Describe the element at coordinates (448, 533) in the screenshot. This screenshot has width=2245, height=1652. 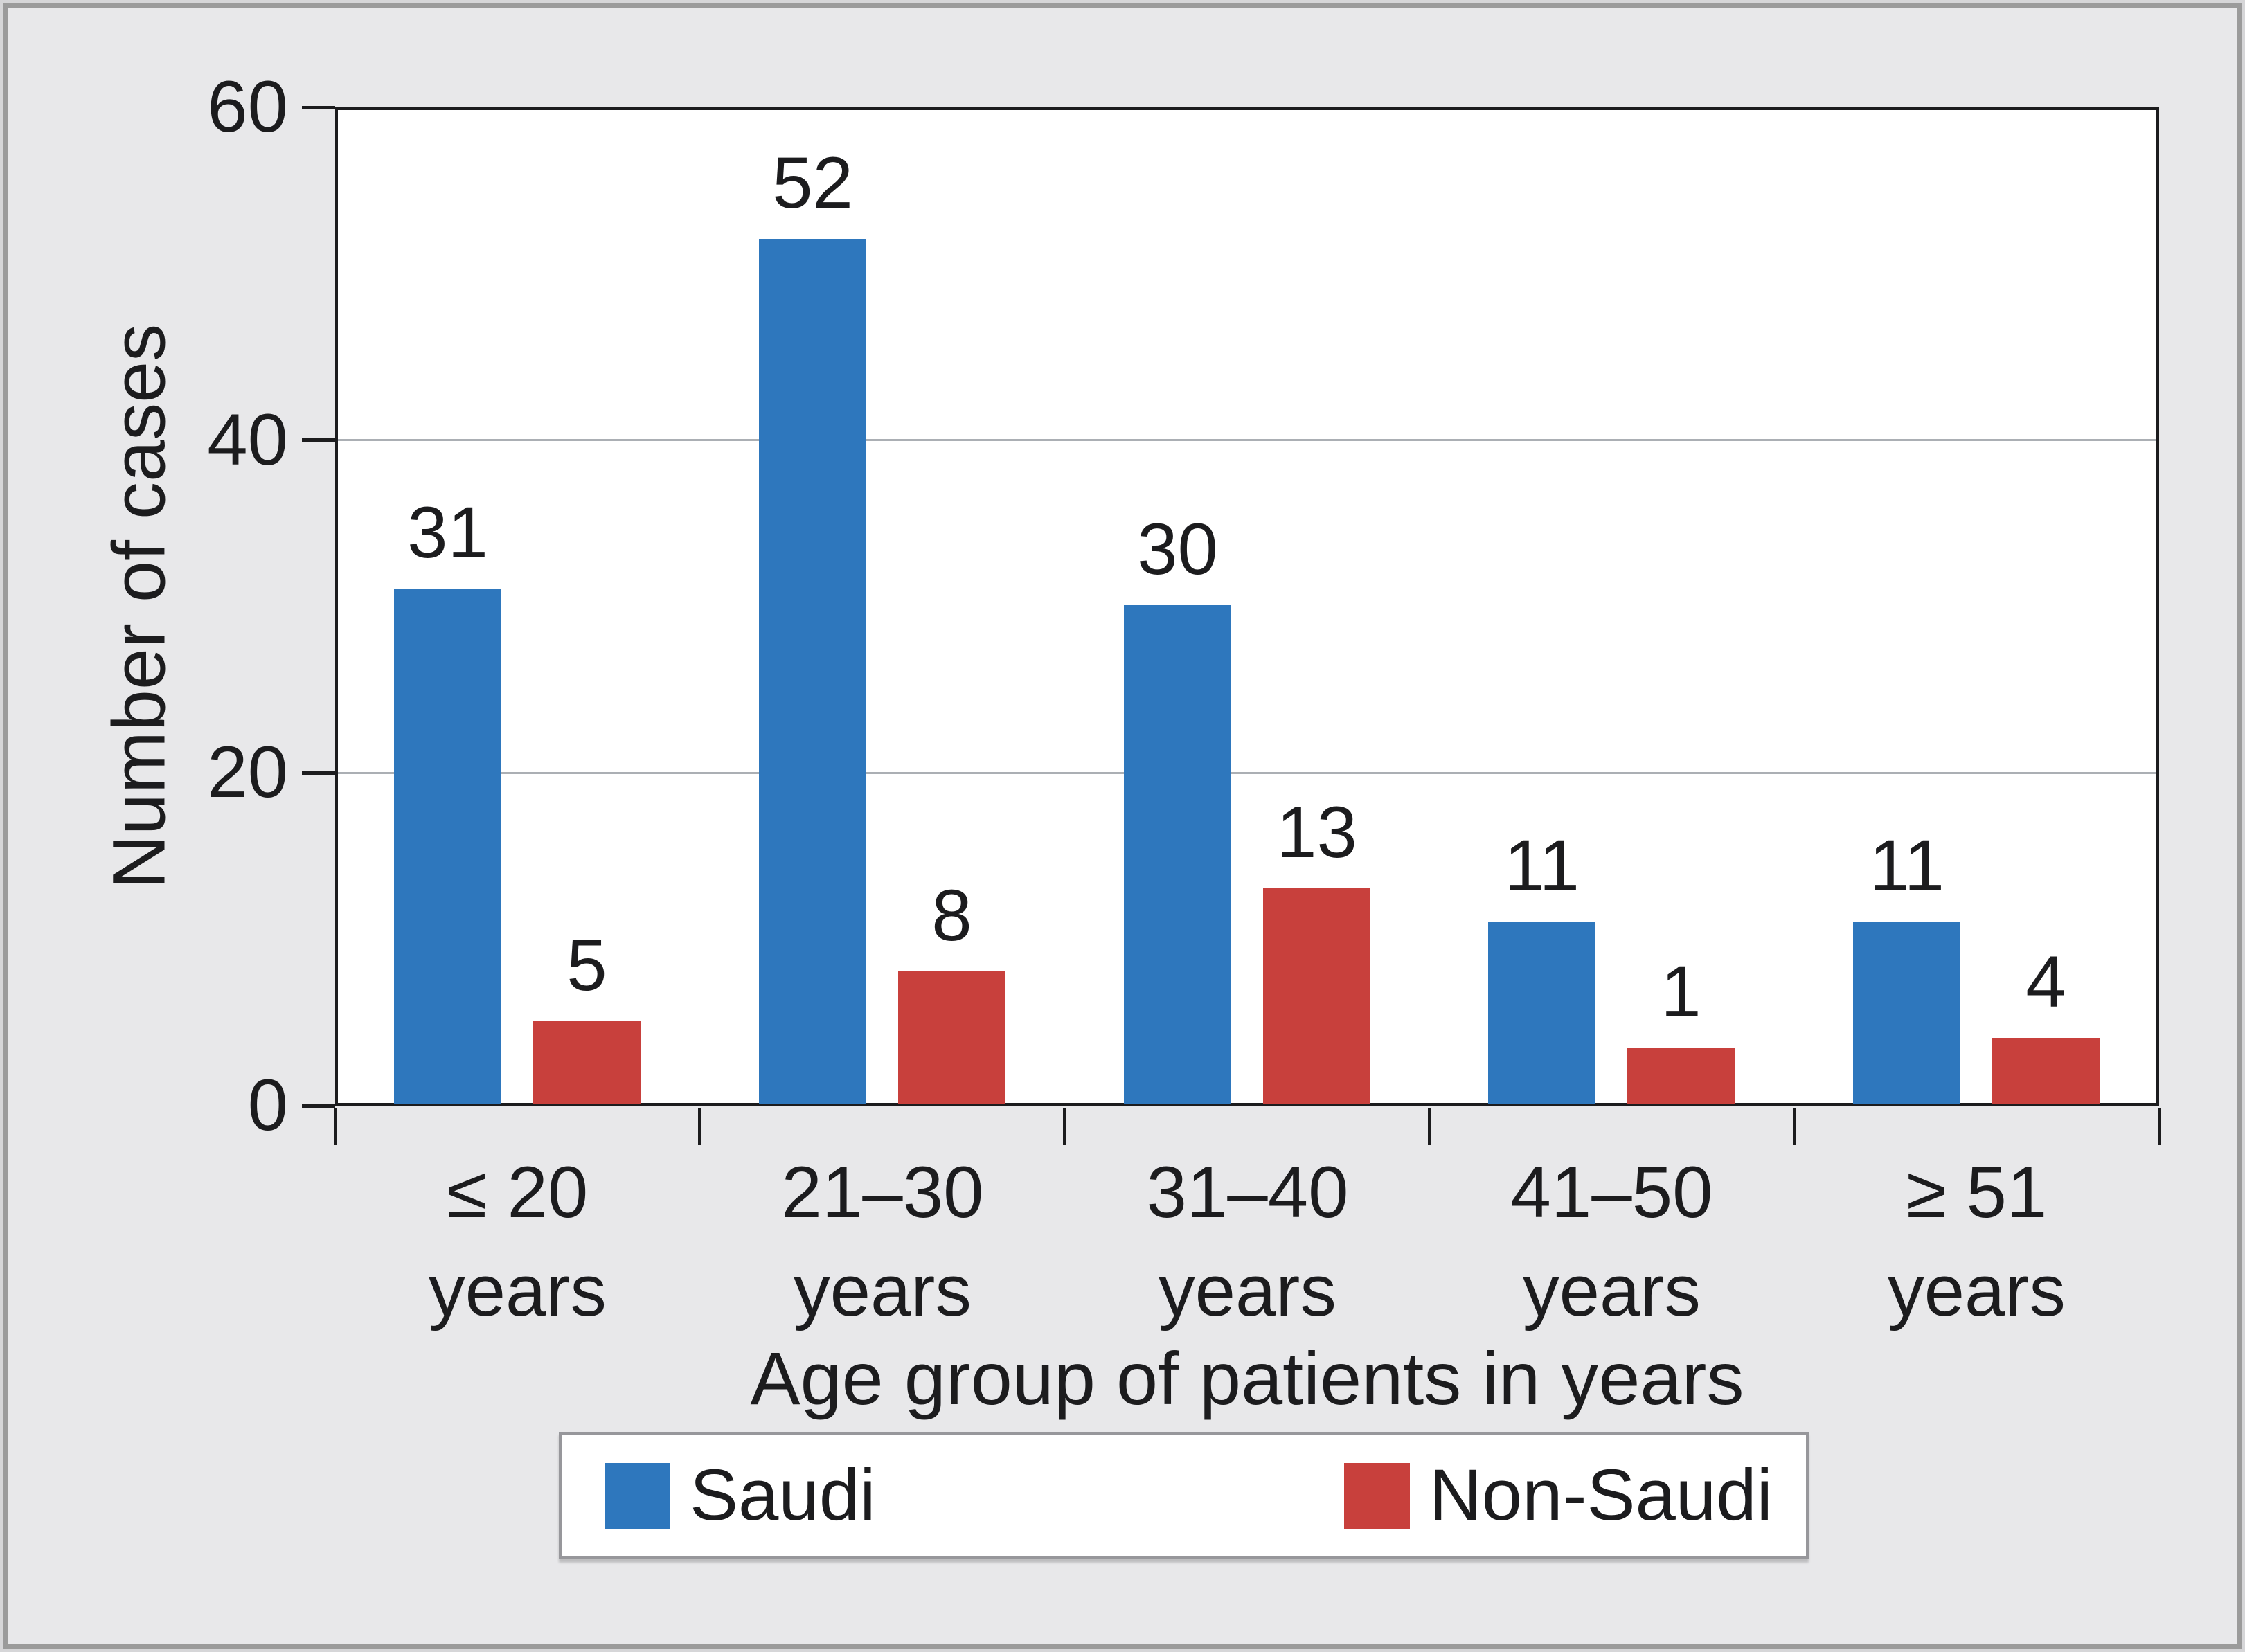
I see `bar-value-saudi-group-0: 31` at that location.